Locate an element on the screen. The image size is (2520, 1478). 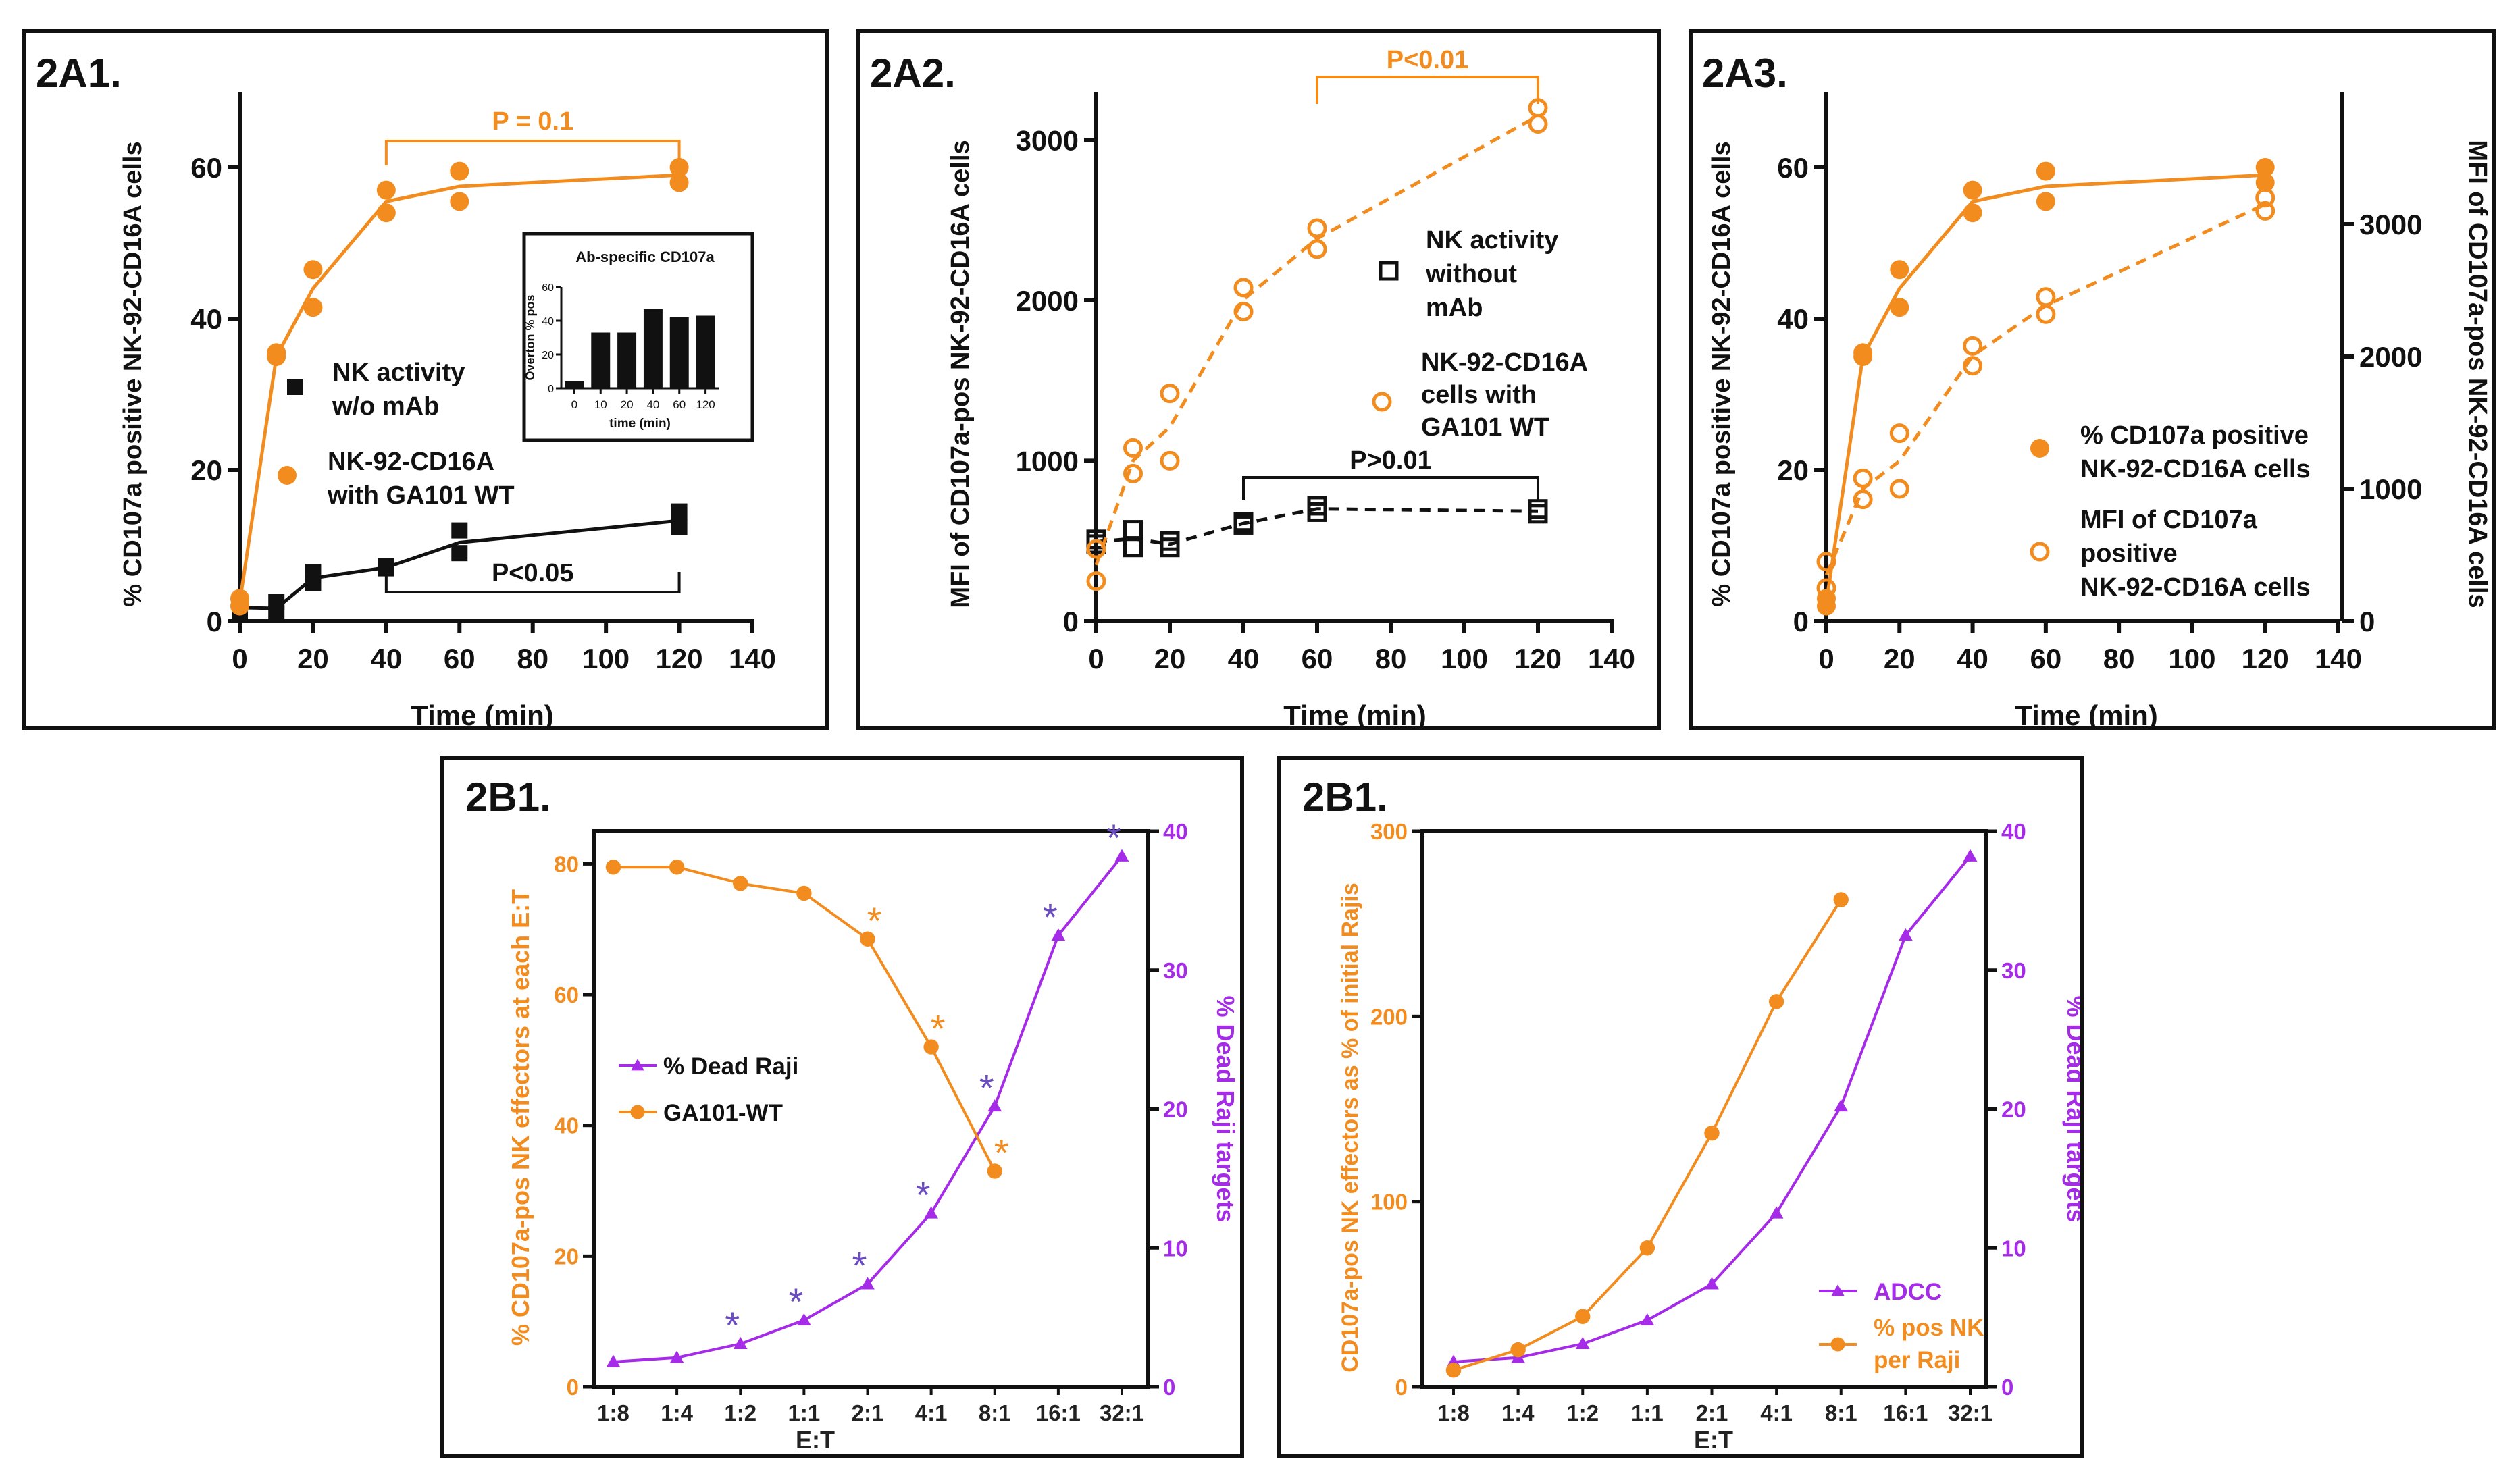
inset-x-tick-label: 120 is located at coordinates (705, 405).